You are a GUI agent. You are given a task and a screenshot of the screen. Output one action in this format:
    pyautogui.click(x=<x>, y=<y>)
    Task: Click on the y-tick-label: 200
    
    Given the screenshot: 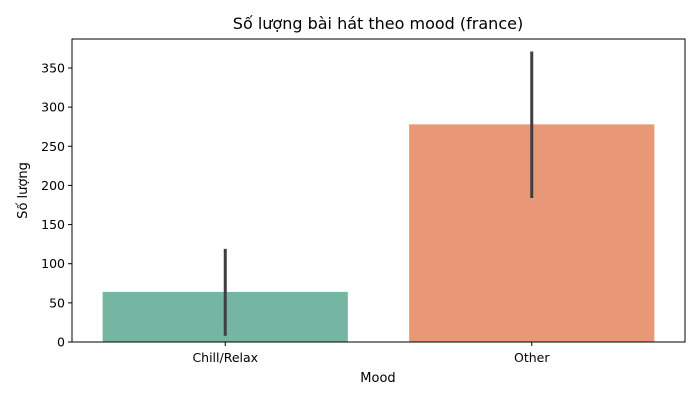 What is the action you would take?
    pyautogui.click(x=53, y=185)
    